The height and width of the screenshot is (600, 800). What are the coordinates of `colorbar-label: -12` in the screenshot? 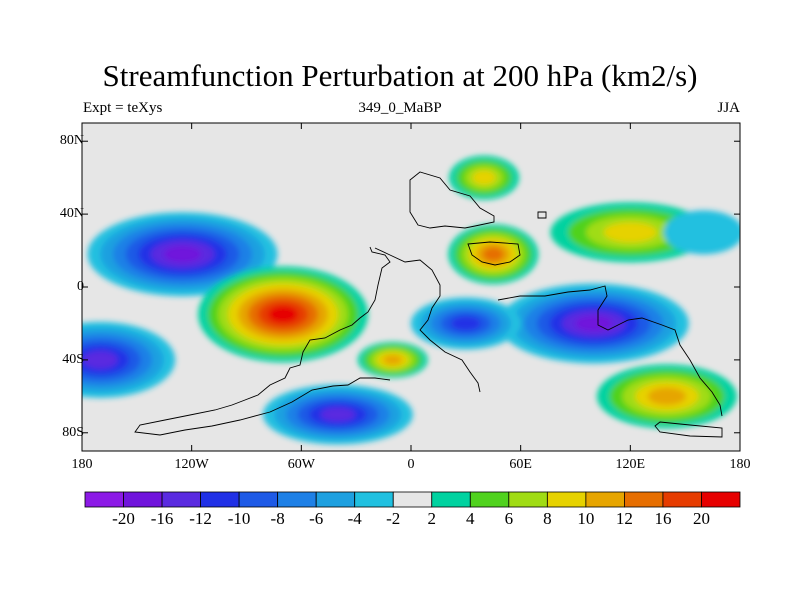 It's located at (200, 518).